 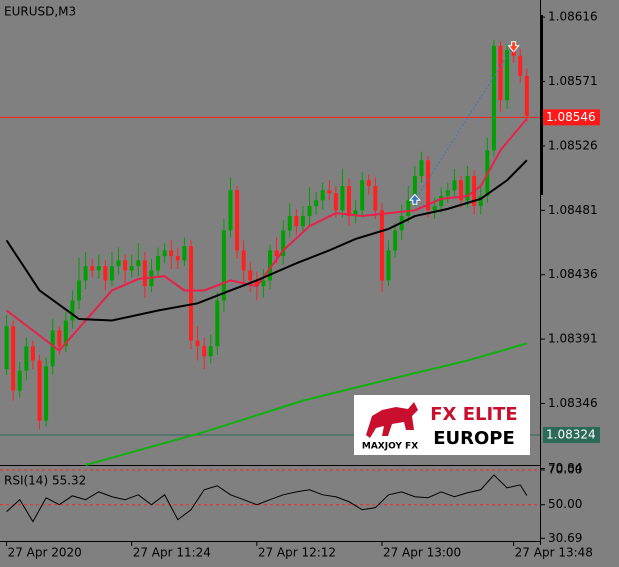 I want to click on logo-brand: FX ELITE, so click(x=473, y=414).